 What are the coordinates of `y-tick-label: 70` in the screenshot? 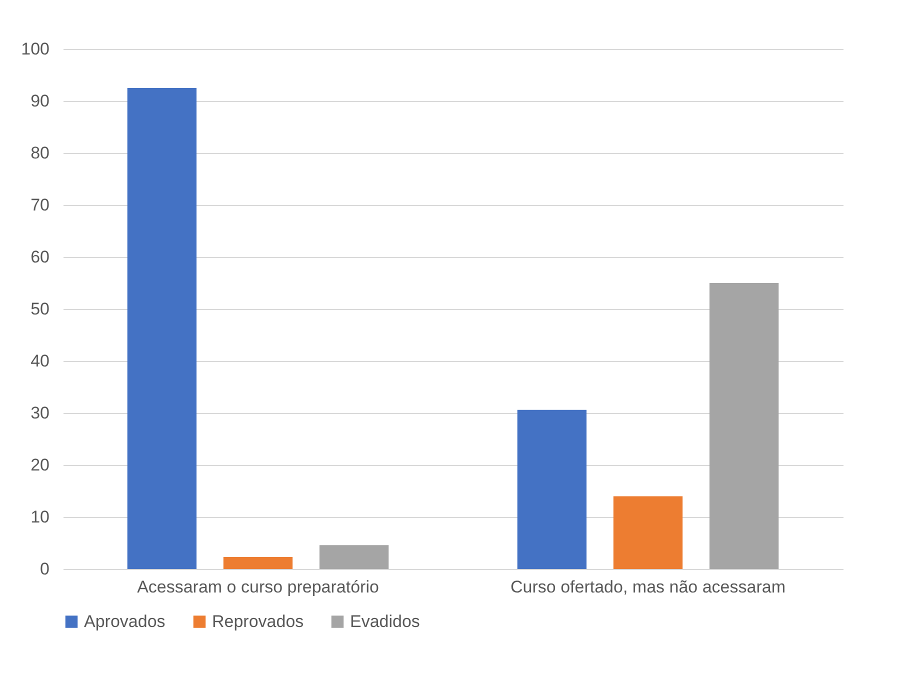 It's located at (40, 205).